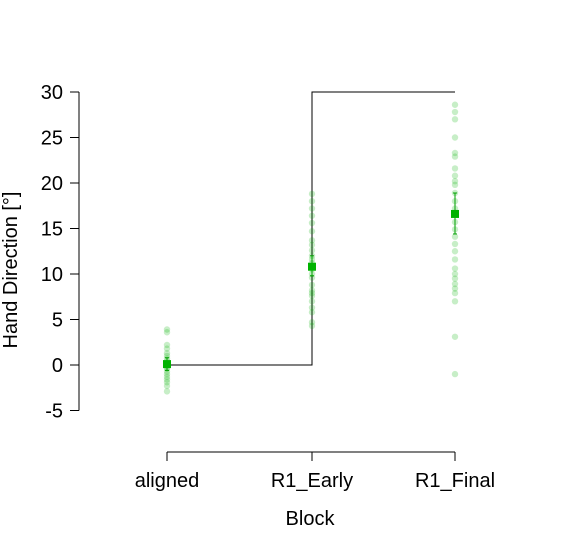 This screenshot has width=584, height=550. Describe the element at coordinates (57, 321) in the screenshot. I see `y-tick-label-5: 5` at that location.